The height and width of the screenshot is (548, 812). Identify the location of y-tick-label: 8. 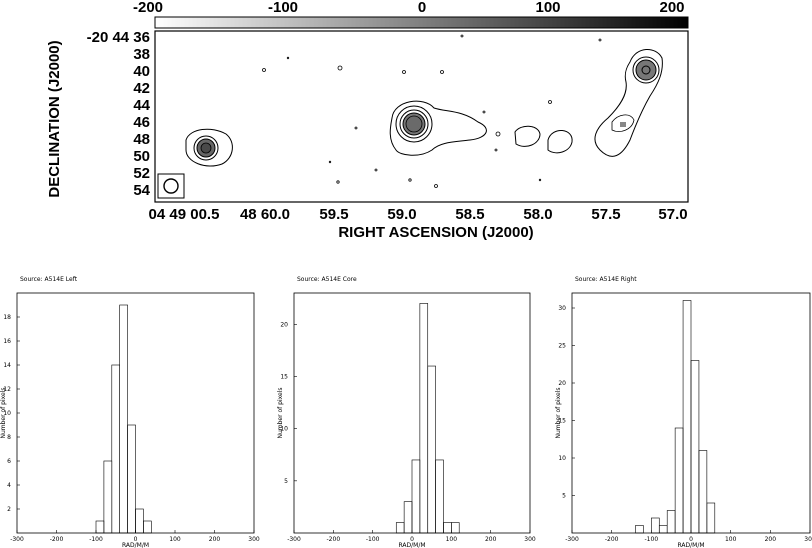
(9, 437).